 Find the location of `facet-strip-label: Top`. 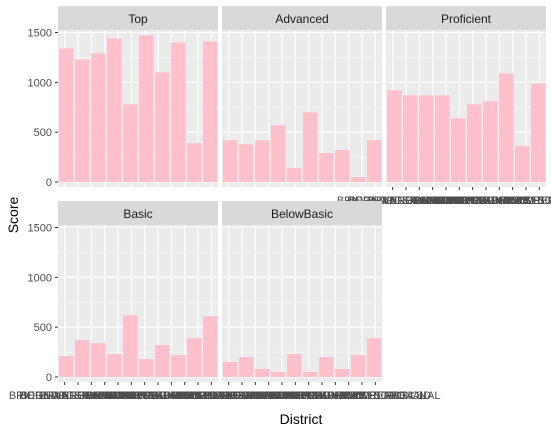

facet-strip-label: Top is located at coordinates (138, 19).